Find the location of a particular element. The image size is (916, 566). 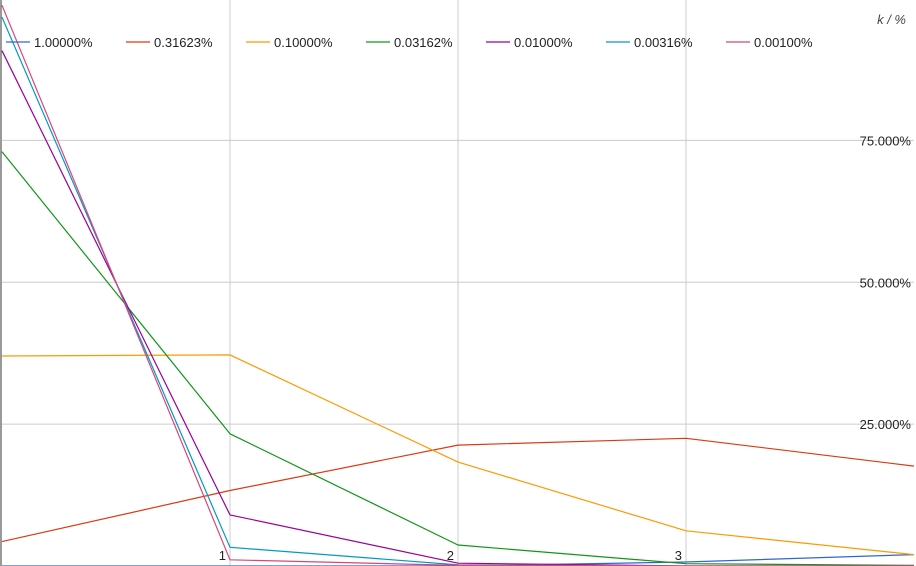

x-tick-label: 3 is located at coordinates (678, 555).